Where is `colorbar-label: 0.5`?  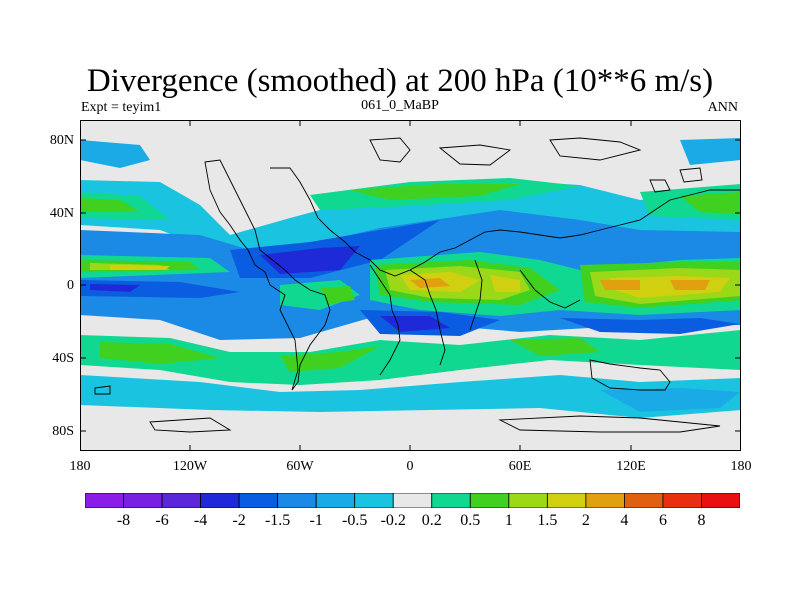 colorbar-label: 0.5 is located at coordinates (470, 520).